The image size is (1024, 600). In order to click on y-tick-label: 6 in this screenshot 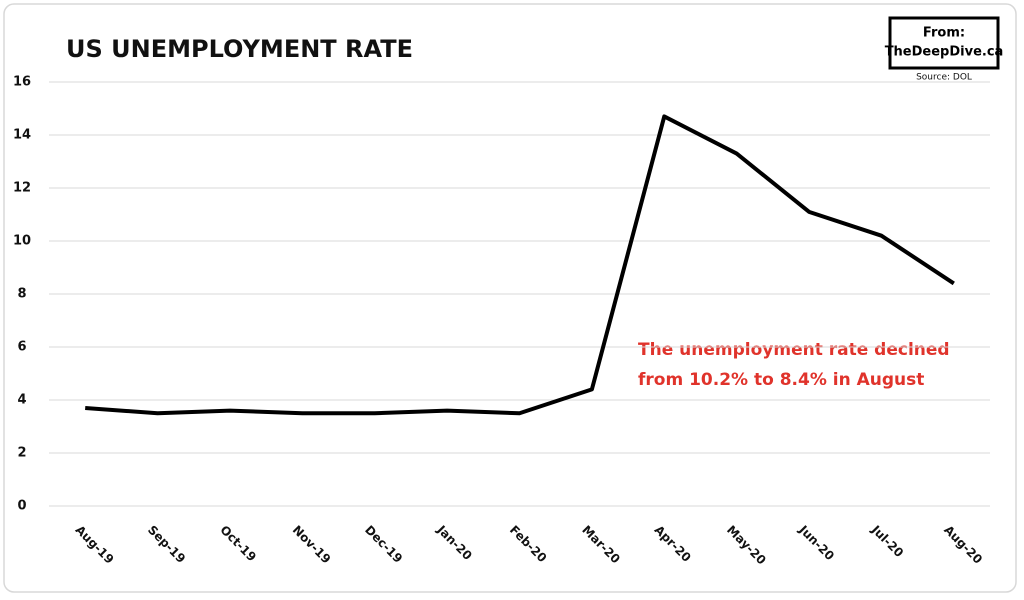, I will do `click(21, 347)`.